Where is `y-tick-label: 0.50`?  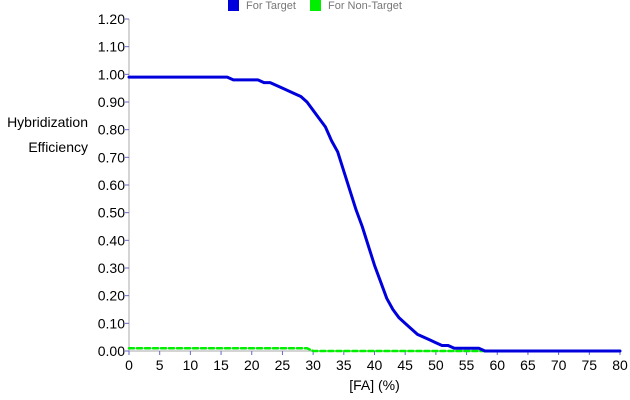
y-tick-label: 0.50 is located at coordinates (111, 213).